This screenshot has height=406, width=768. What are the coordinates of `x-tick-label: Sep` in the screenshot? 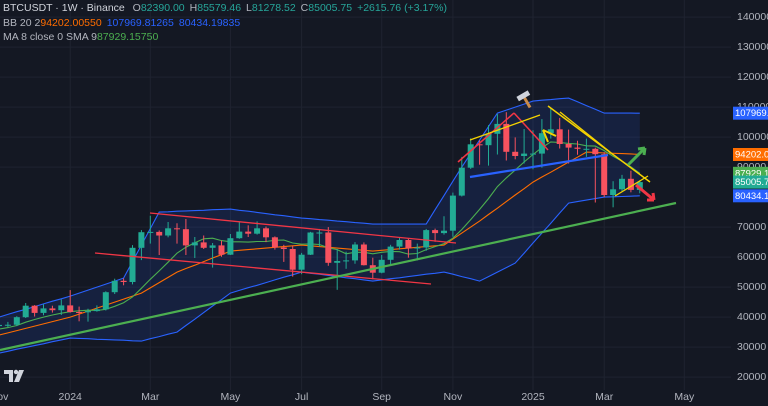 It's located at (381, 397).